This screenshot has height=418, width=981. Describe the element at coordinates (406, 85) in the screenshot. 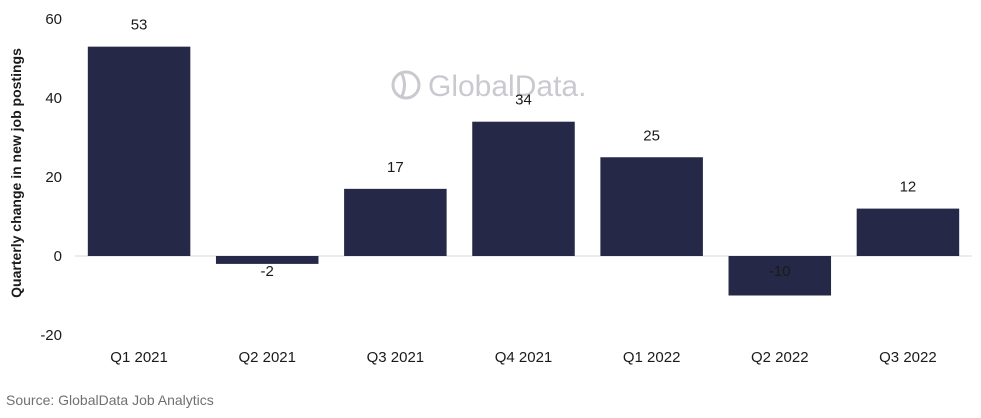

I see `globaldata-logo-icon` at that location.